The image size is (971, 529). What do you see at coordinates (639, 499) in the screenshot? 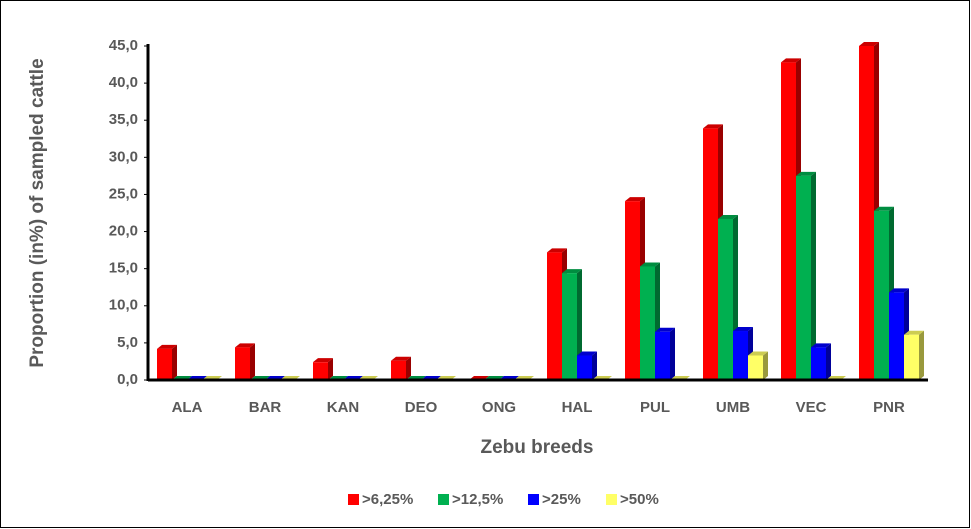
I see `legend-label: >50%` at bounding box center [639, 499].